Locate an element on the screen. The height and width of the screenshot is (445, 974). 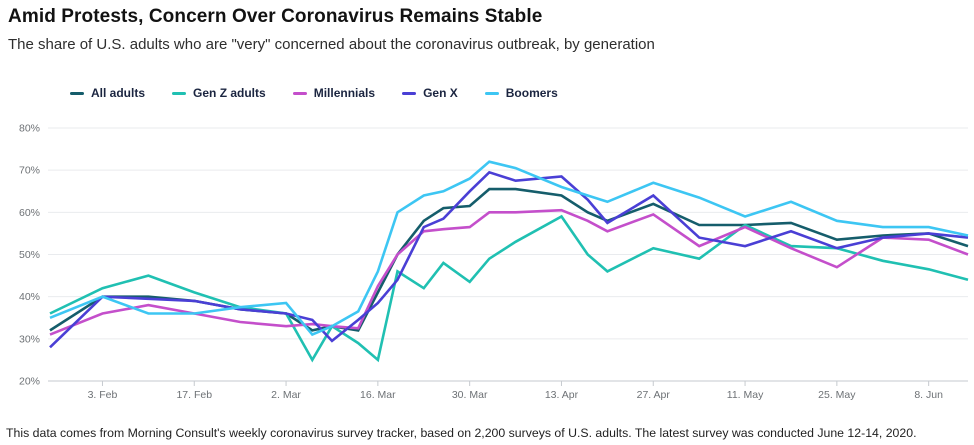
legend-label: Millennials is located at coordinates (344, 93).